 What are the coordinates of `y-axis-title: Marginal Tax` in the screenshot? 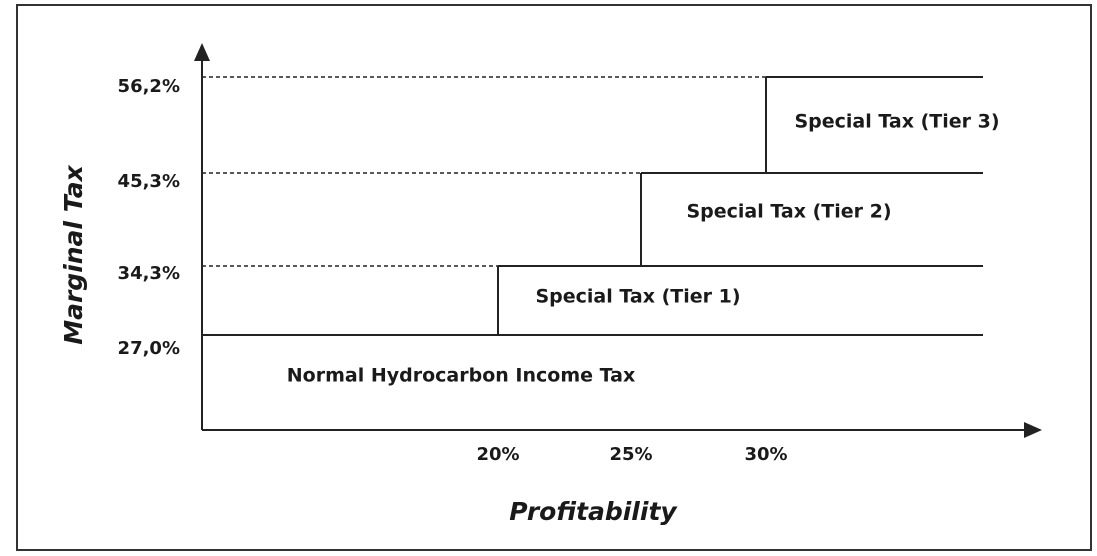 It's located at (73, 254).